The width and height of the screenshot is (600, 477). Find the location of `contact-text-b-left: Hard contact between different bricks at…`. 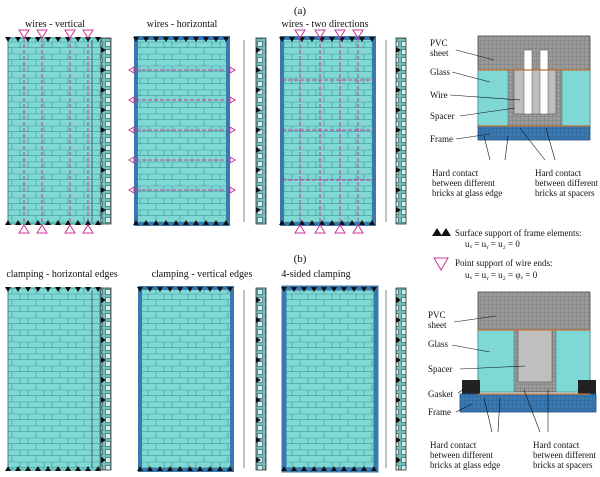

contact-text-b-left: Hard contact between different bricks at… is located at coordinates (465, 455).